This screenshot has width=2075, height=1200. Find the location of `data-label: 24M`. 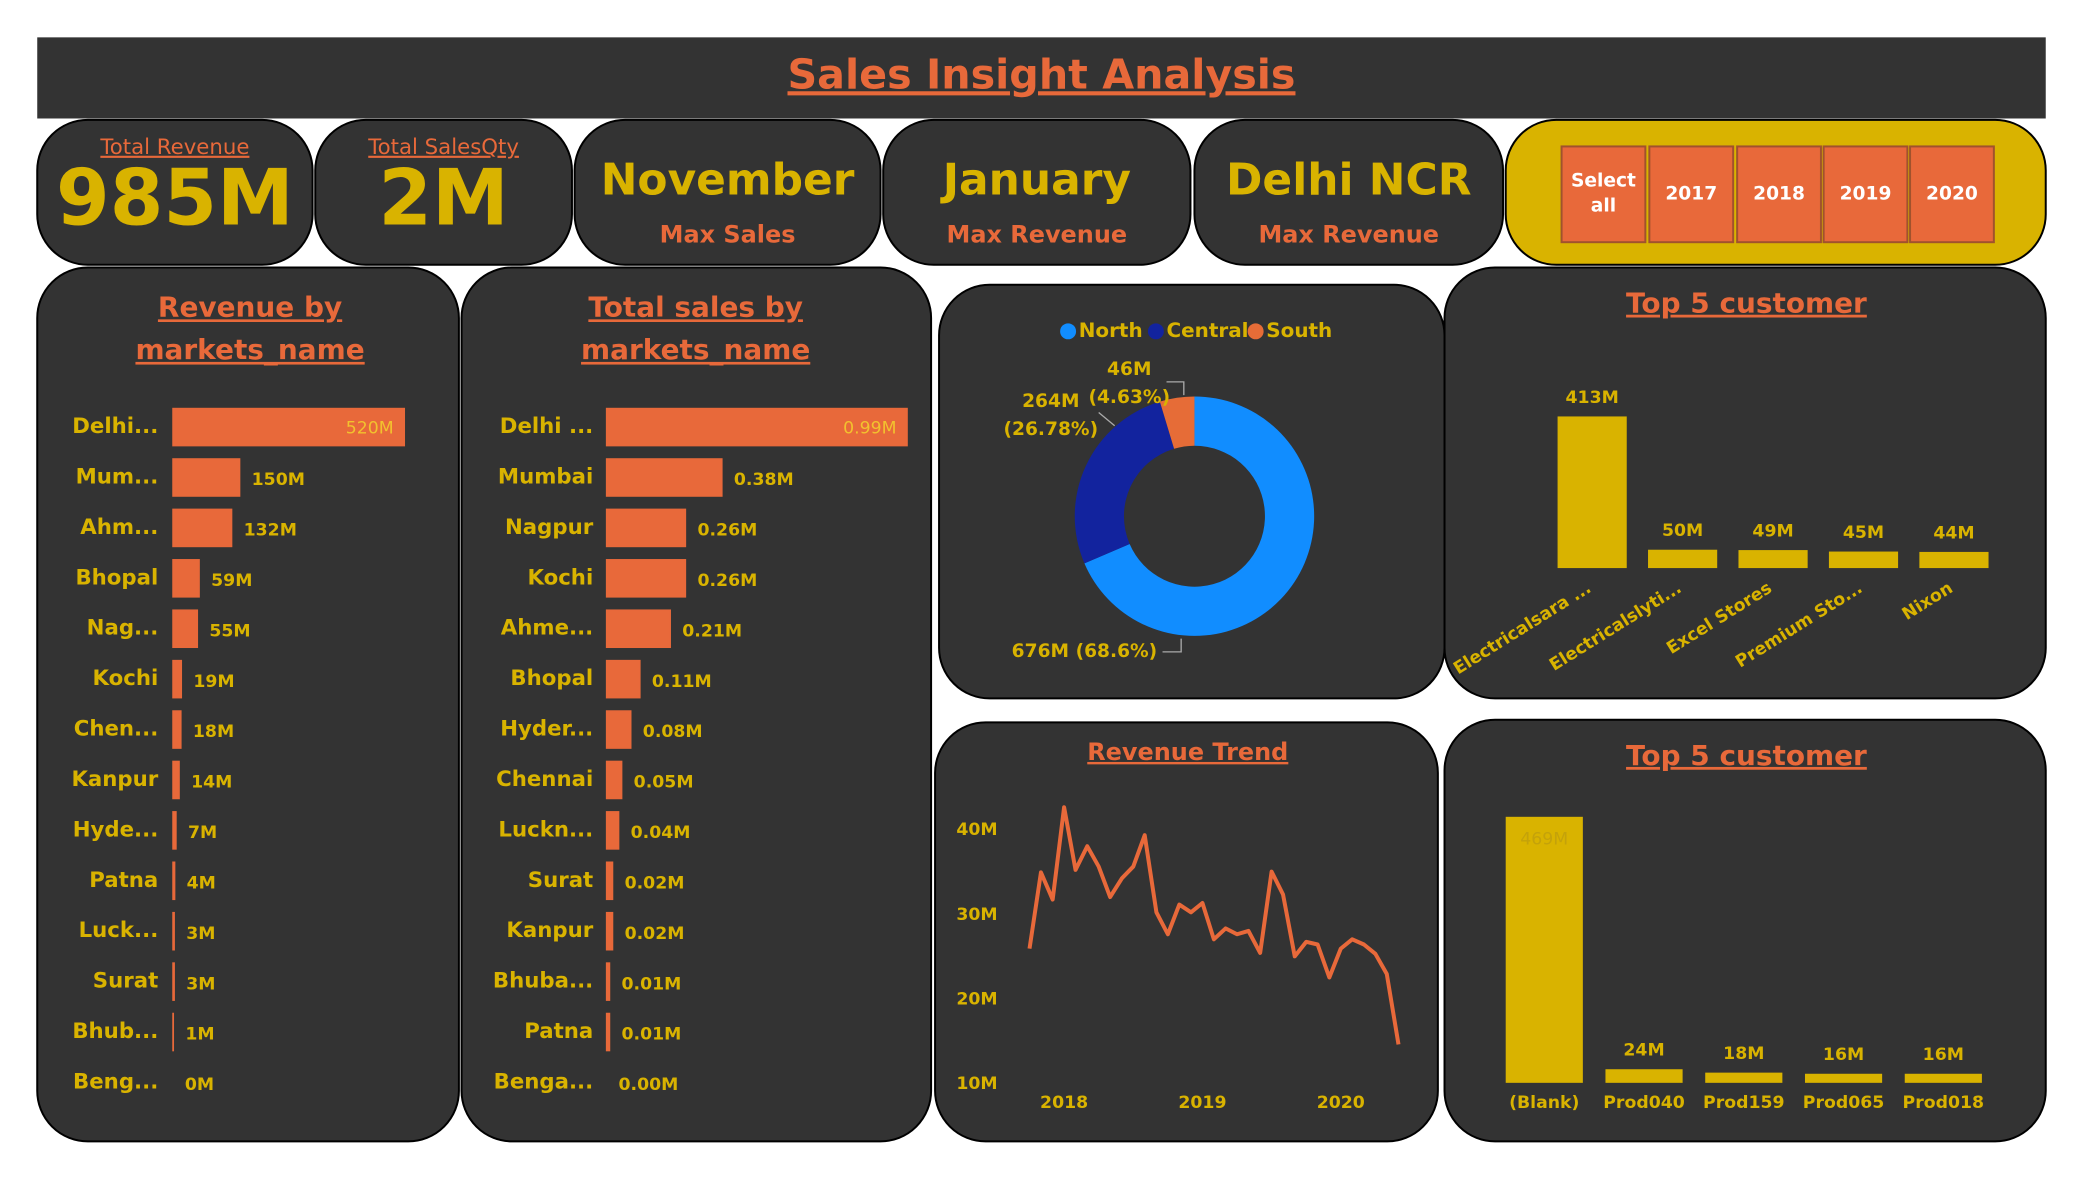

data-label: 24M is located at coordinates (1643, 1051).